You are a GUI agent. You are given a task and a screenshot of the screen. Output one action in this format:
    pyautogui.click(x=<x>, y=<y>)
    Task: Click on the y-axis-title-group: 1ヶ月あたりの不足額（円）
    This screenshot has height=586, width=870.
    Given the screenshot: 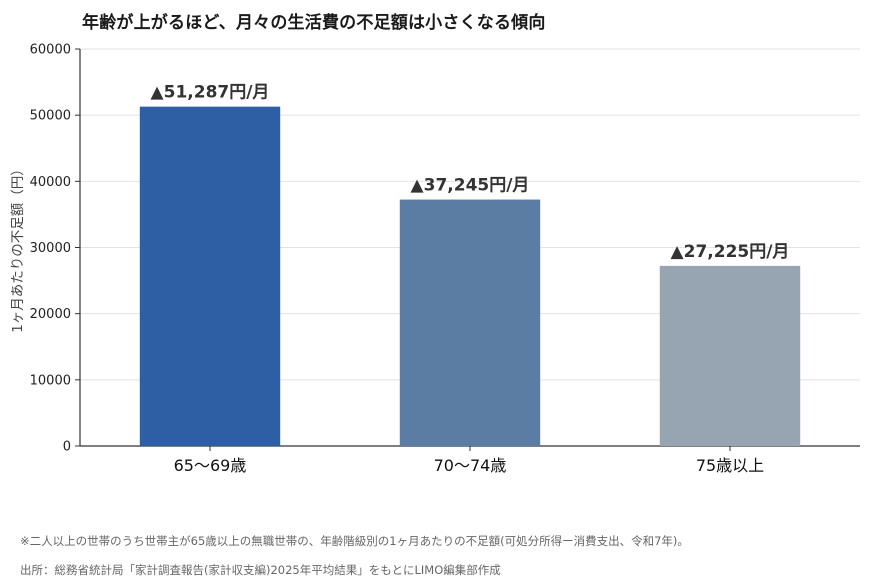 What is the action you would take?
    pyautogui.click(x=18, y=247)
    